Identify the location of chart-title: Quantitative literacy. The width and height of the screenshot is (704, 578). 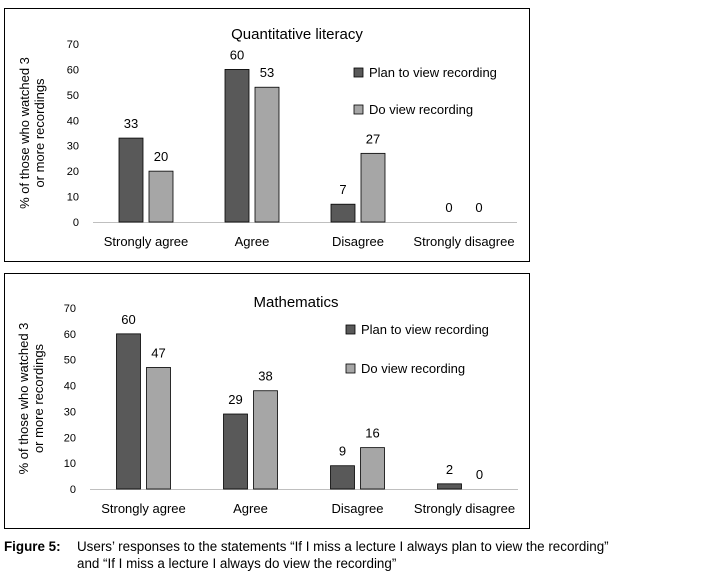
(297, 34).